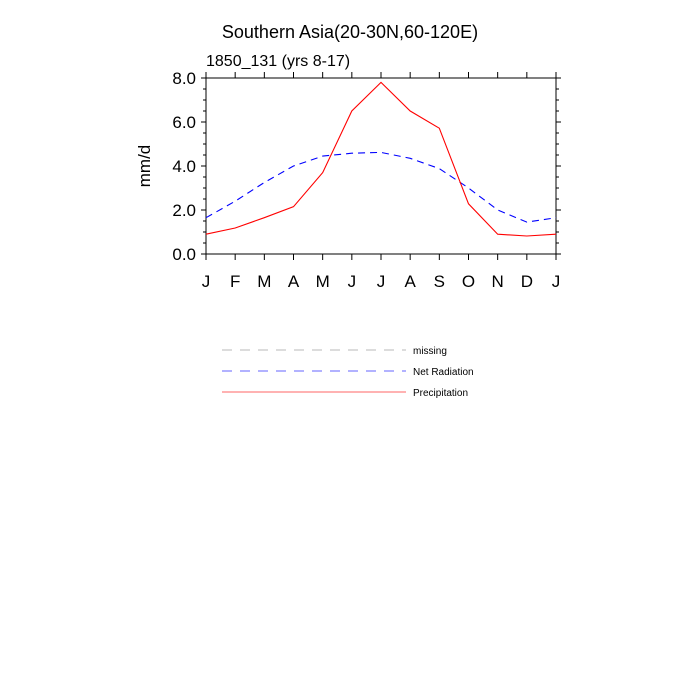 This screenshot has width=700, height=700. I want to click on chart-subtitle: 1850_131 (yrs 8-17), so click(278, 61).